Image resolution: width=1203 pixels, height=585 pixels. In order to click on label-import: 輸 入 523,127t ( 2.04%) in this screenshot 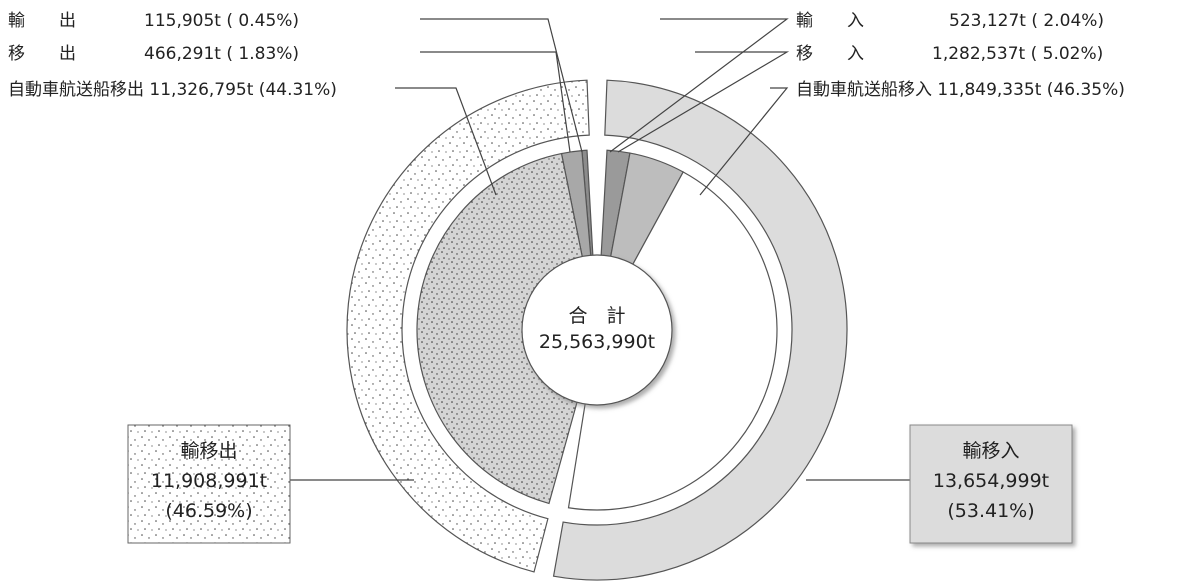, I will do `click(950, 21)`.